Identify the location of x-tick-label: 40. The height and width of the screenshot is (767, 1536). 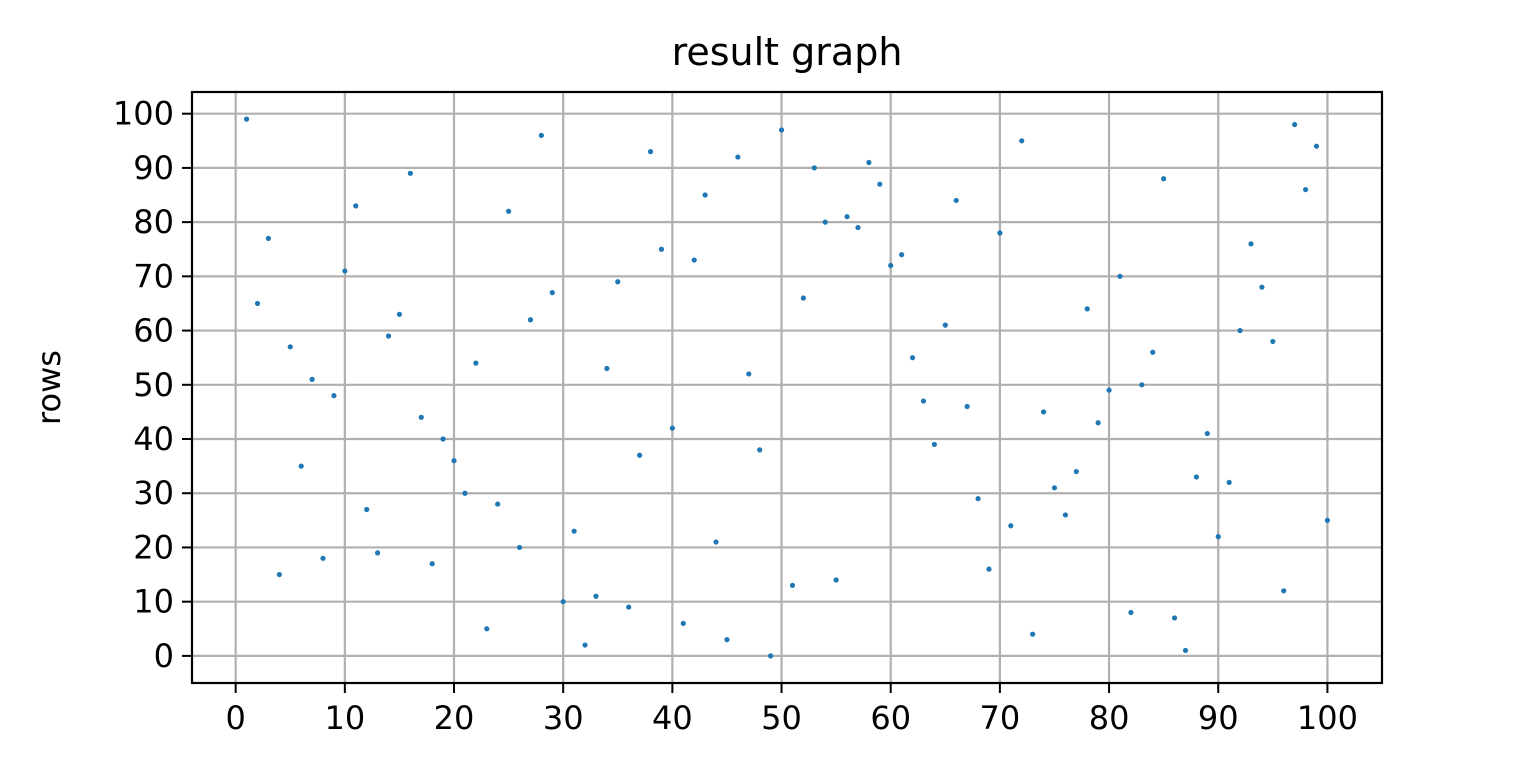
(672, 718).